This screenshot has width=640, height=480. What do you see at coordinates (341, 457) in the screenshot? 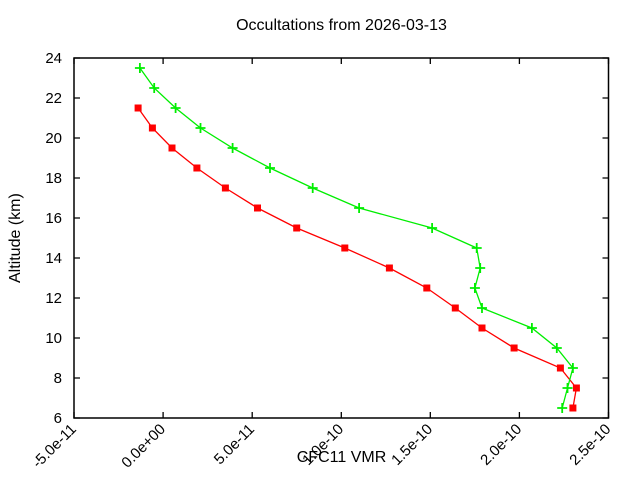
I see `x-axis-label: CFC11 VMR` at bounding box center [341, 457].